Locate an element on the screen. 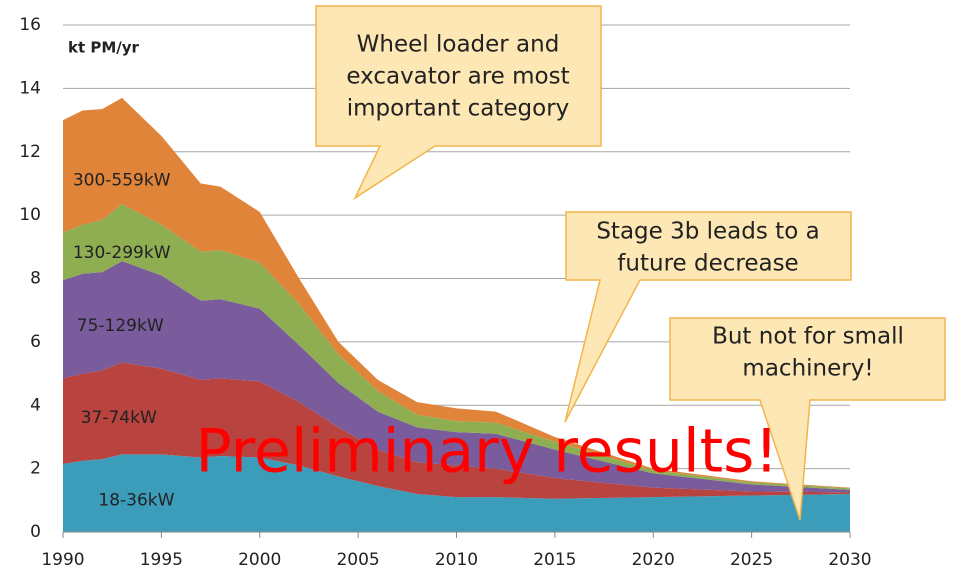 This screenshot has width=955, height=573. x-tick-label: 2030 is located at coordinates (849, 560).